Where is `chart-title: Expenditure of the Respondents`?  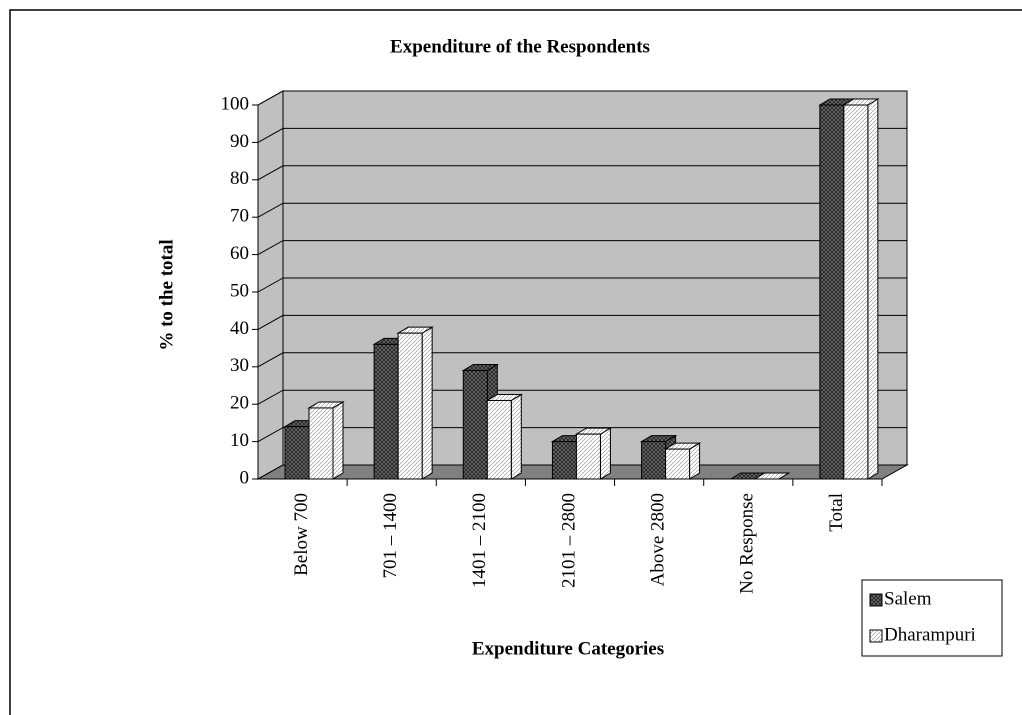 chart-title: Expenditure of the Respondents is located at coordinates (520, 46).